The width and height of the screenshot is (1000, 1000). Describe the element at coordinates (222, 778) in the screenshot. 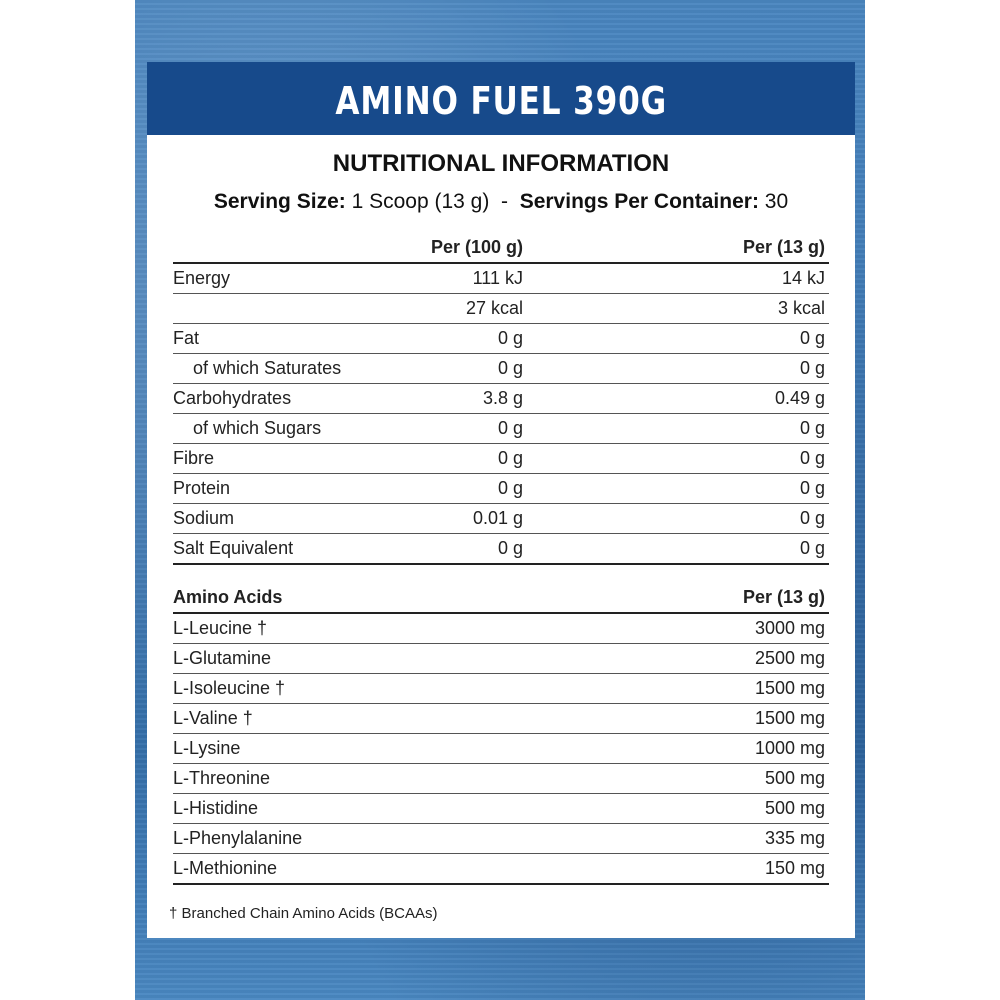

I see `amino-acid-name: L-Threonine` at that location.